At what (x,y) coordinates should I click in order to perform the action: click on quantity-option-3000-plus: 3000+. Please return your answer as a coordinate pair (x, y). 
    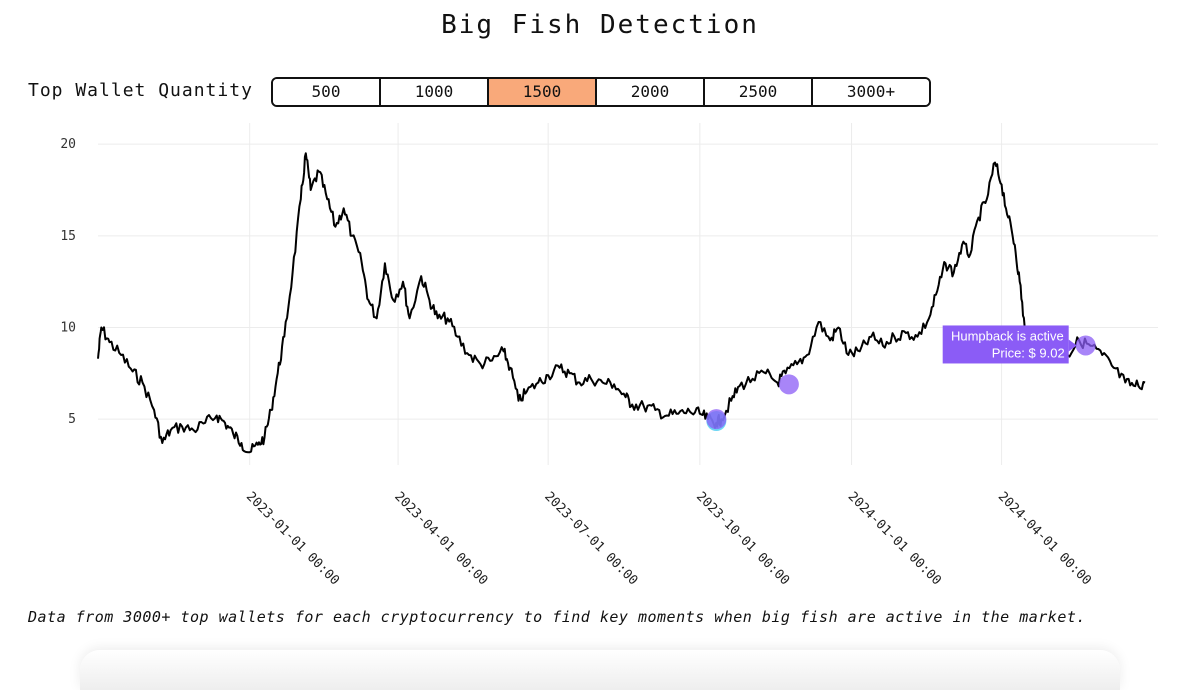
    Looking at the image, I should click on (871, 92).